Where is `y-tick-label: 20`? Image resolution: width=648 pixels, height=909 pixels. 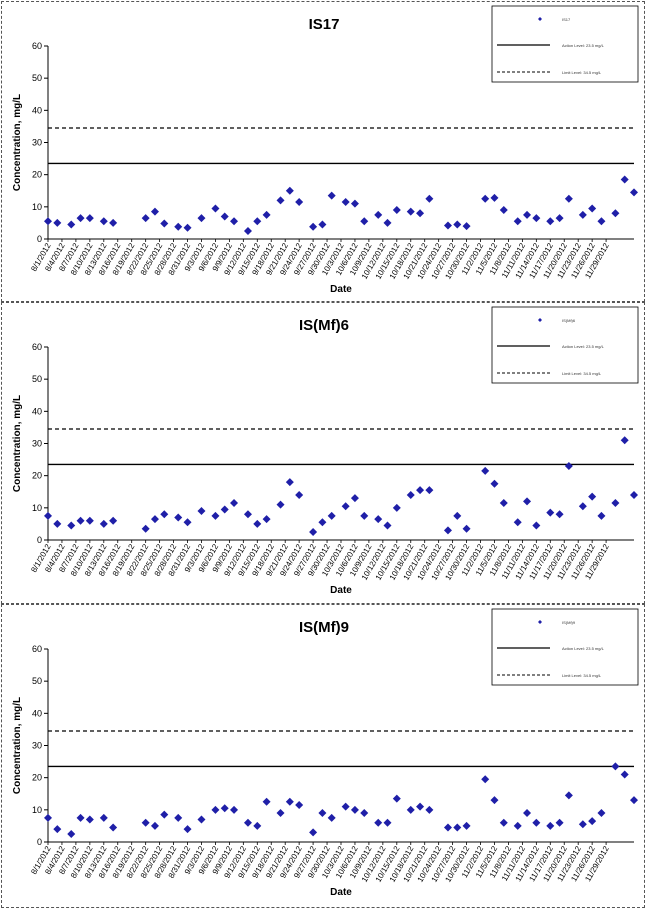 y-tick-label: 20 is located at coordinates (37, 778).